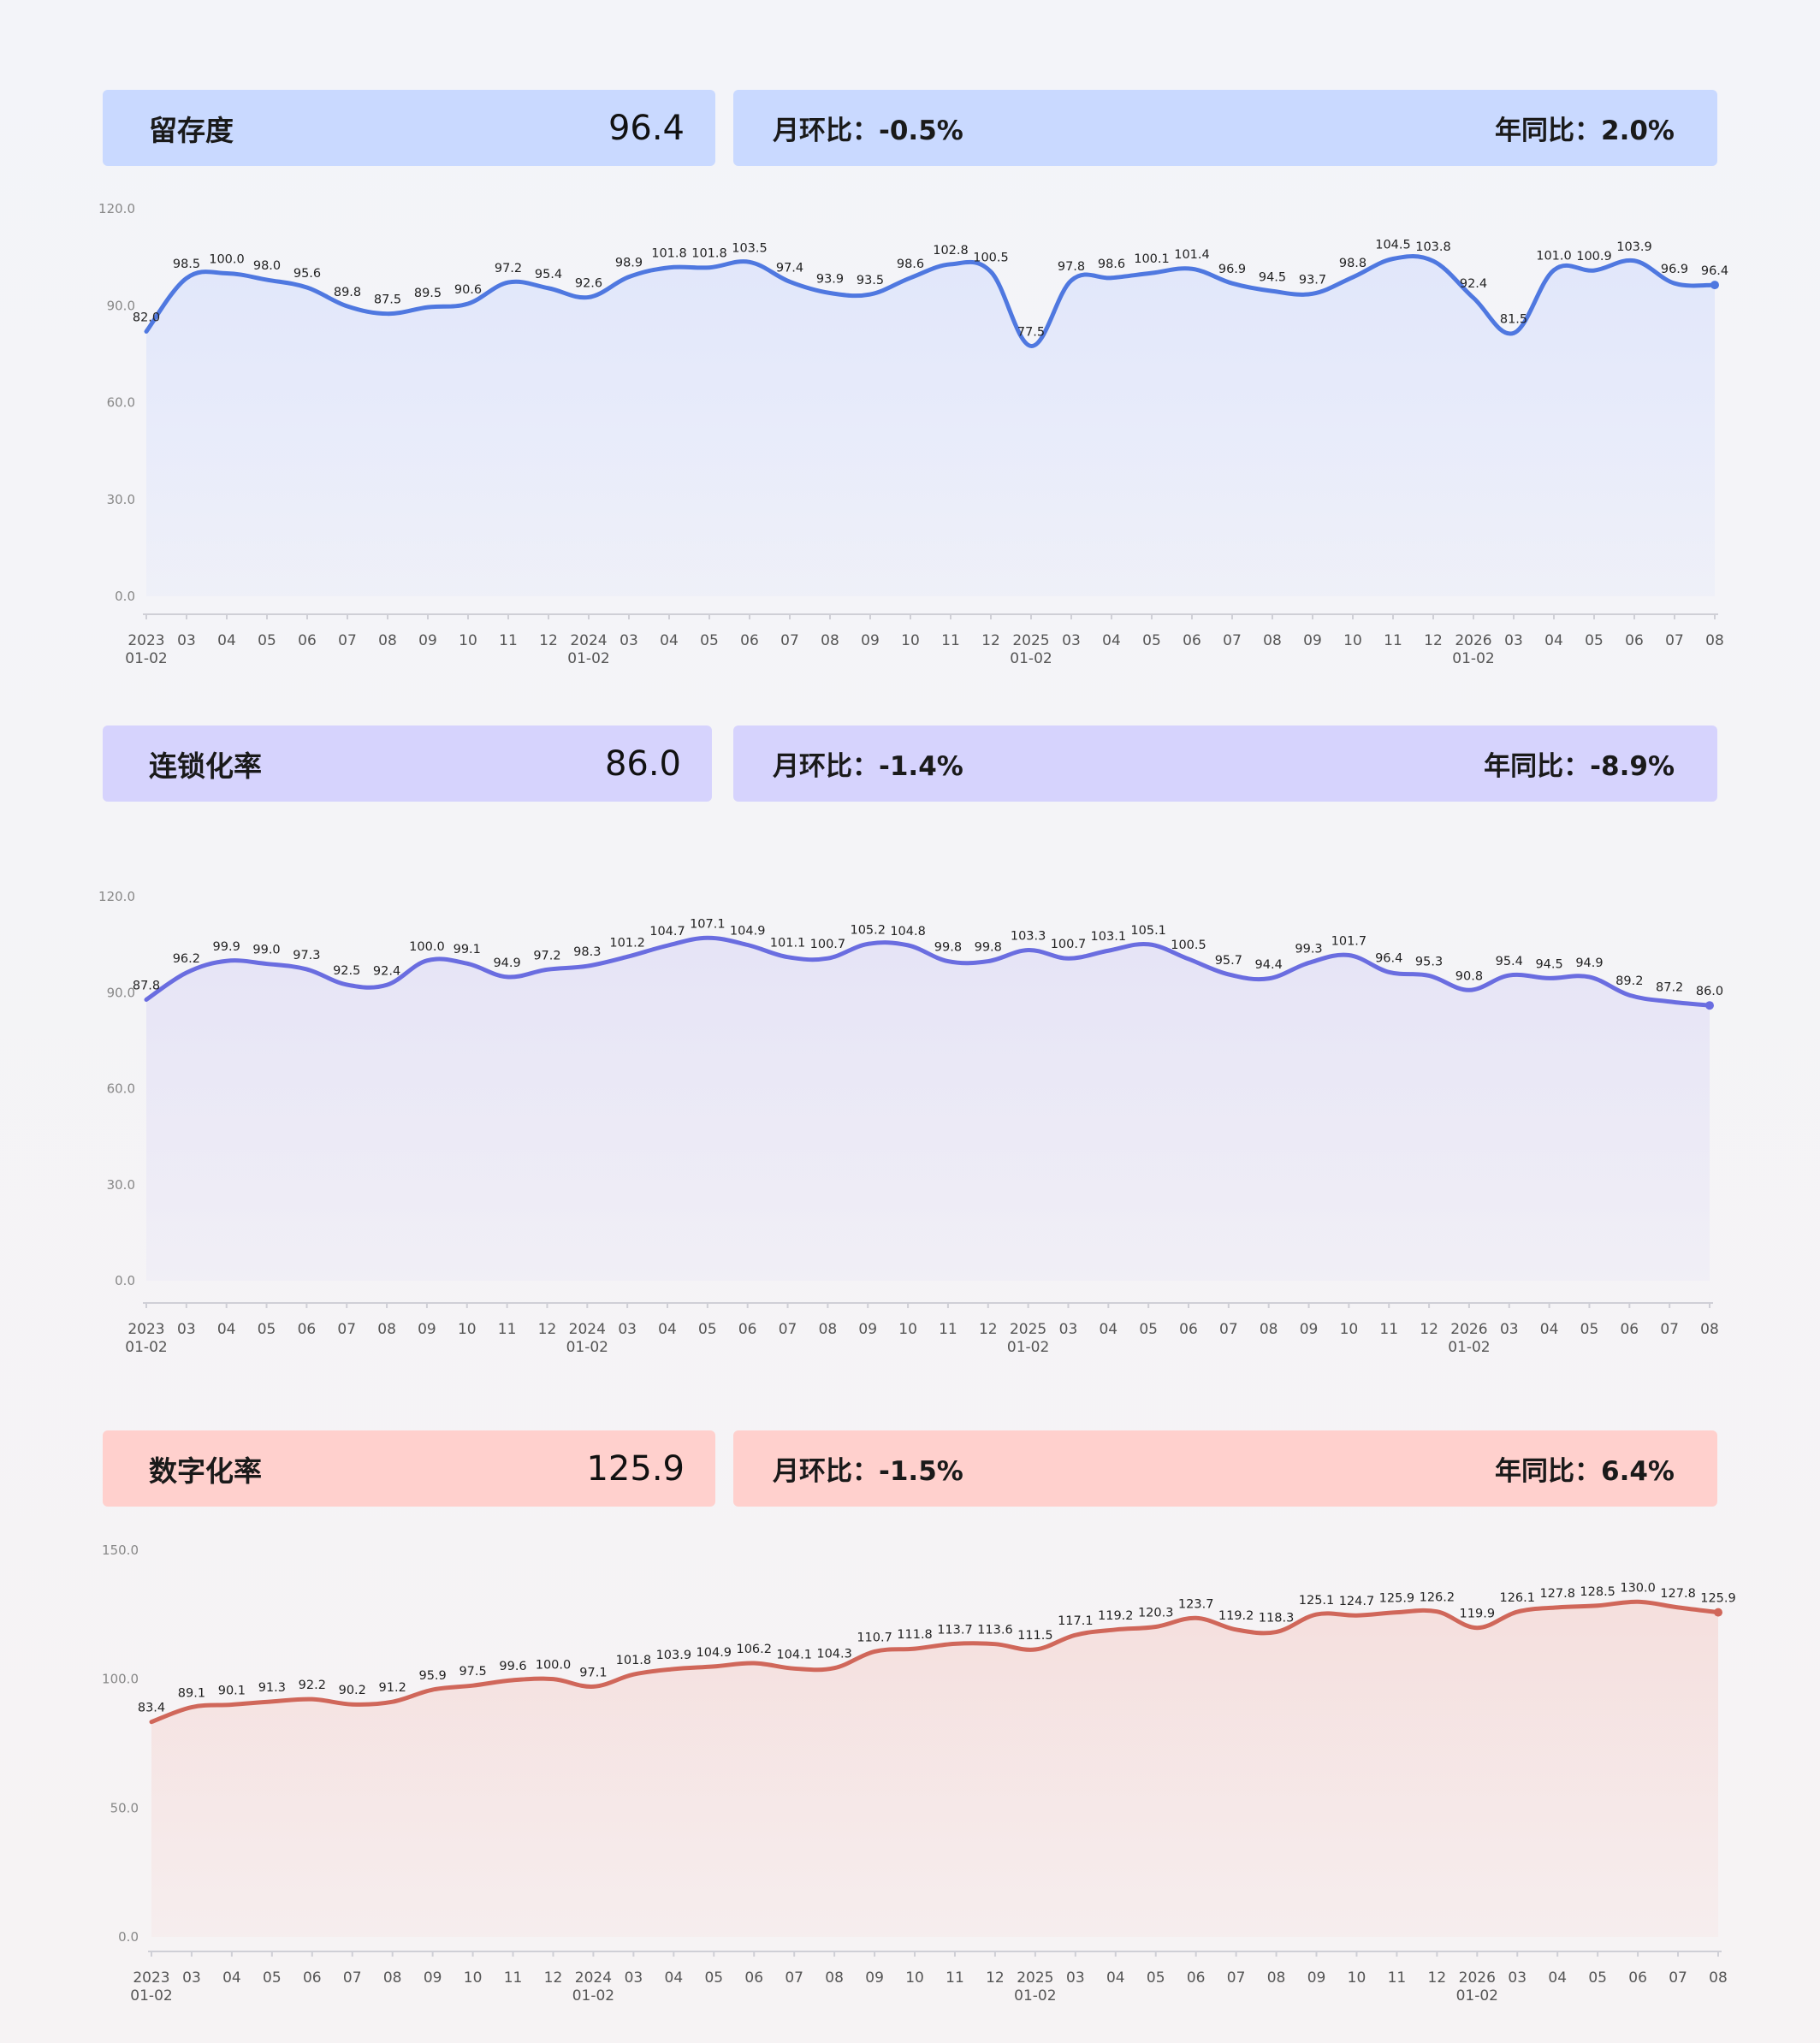 This screenshot has height=2043, width=1820. What do you see at coordinates (868, 1471) in the screenshot?
I see `mom-change: 月环比：-1.5%` at bounding box center [868, 1471].